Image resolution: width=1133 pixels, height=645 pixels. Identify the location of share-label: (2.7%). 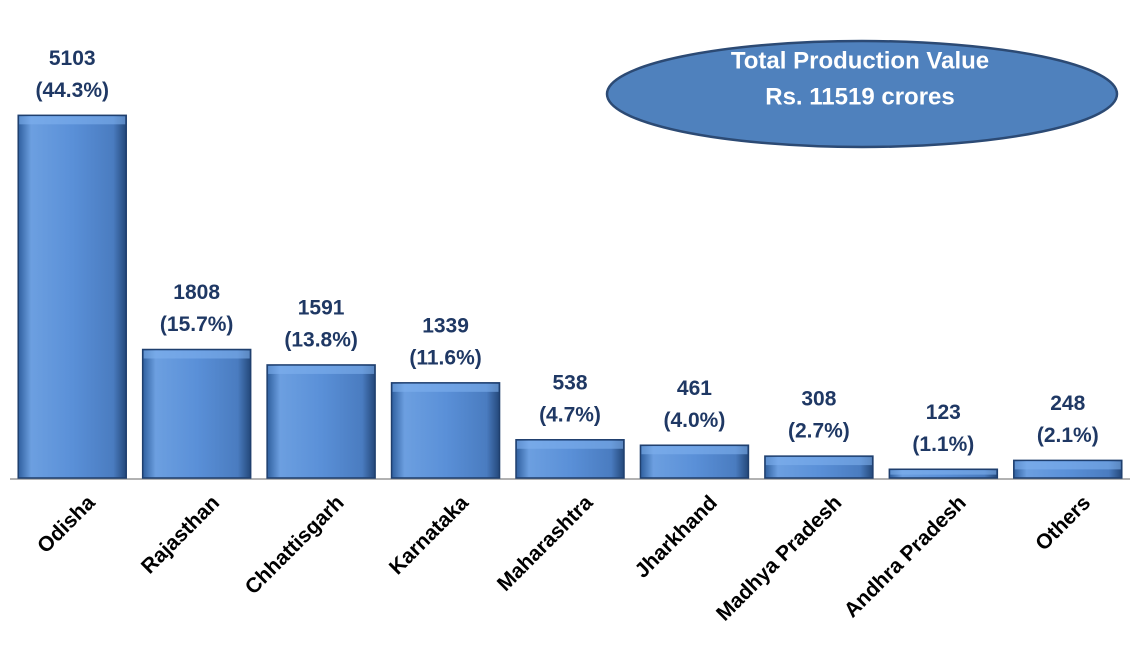
(819, 431).